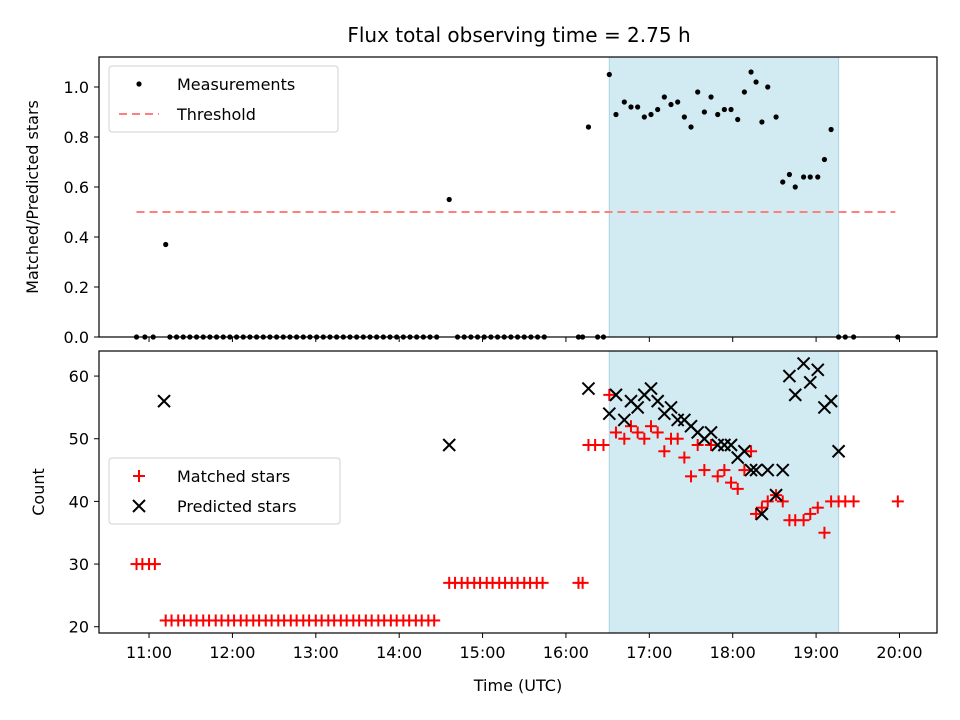 This screenshot has height=720, width=960. I want to click on x-tick-label: 16:00, so click(566, 652).